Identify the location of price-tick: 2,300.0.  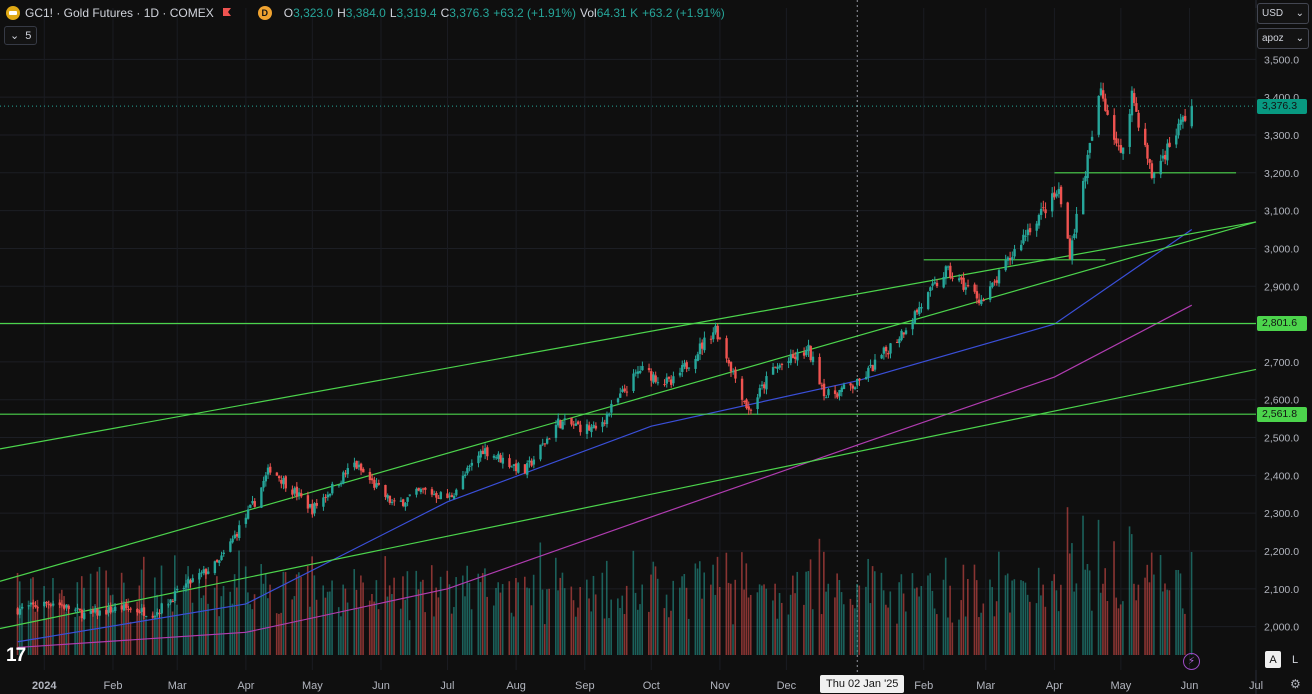
(1281, 514).